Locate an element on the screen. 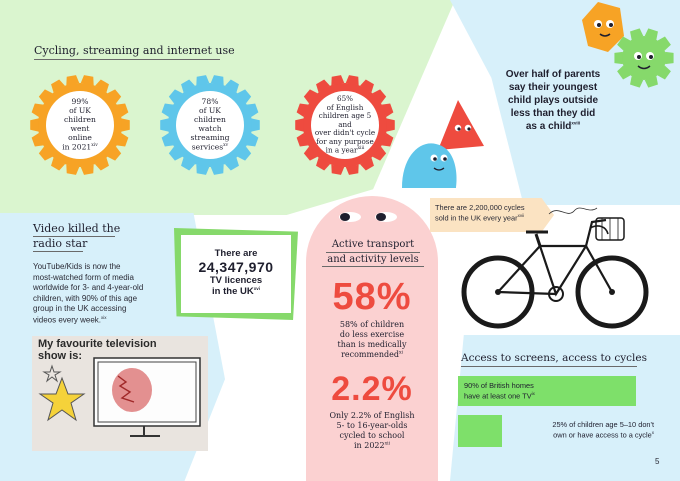 The height and width of the screenshot is (481, 680). bicycle-icon is located at coordinates (555, 273).